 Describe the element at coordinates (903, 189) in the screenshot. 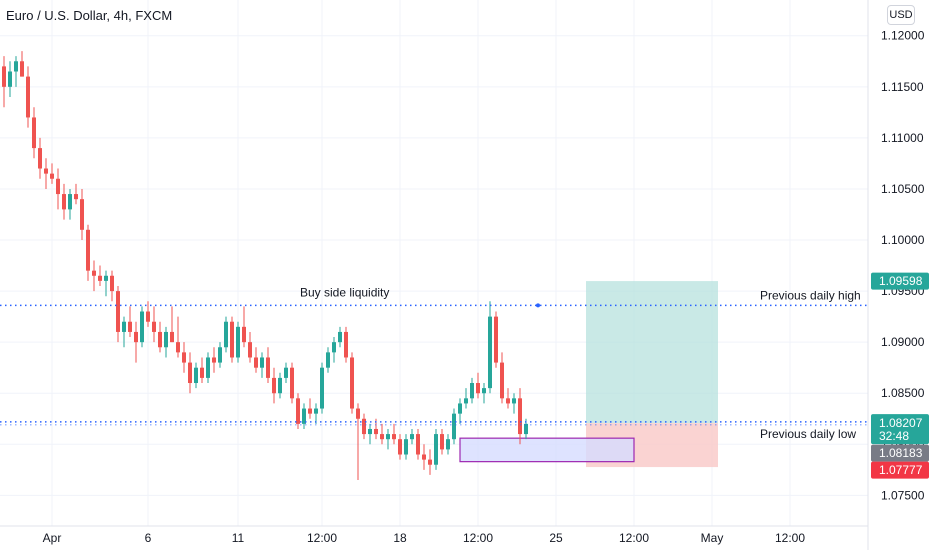

I see `price-tick-label: 1.10500` at that location.